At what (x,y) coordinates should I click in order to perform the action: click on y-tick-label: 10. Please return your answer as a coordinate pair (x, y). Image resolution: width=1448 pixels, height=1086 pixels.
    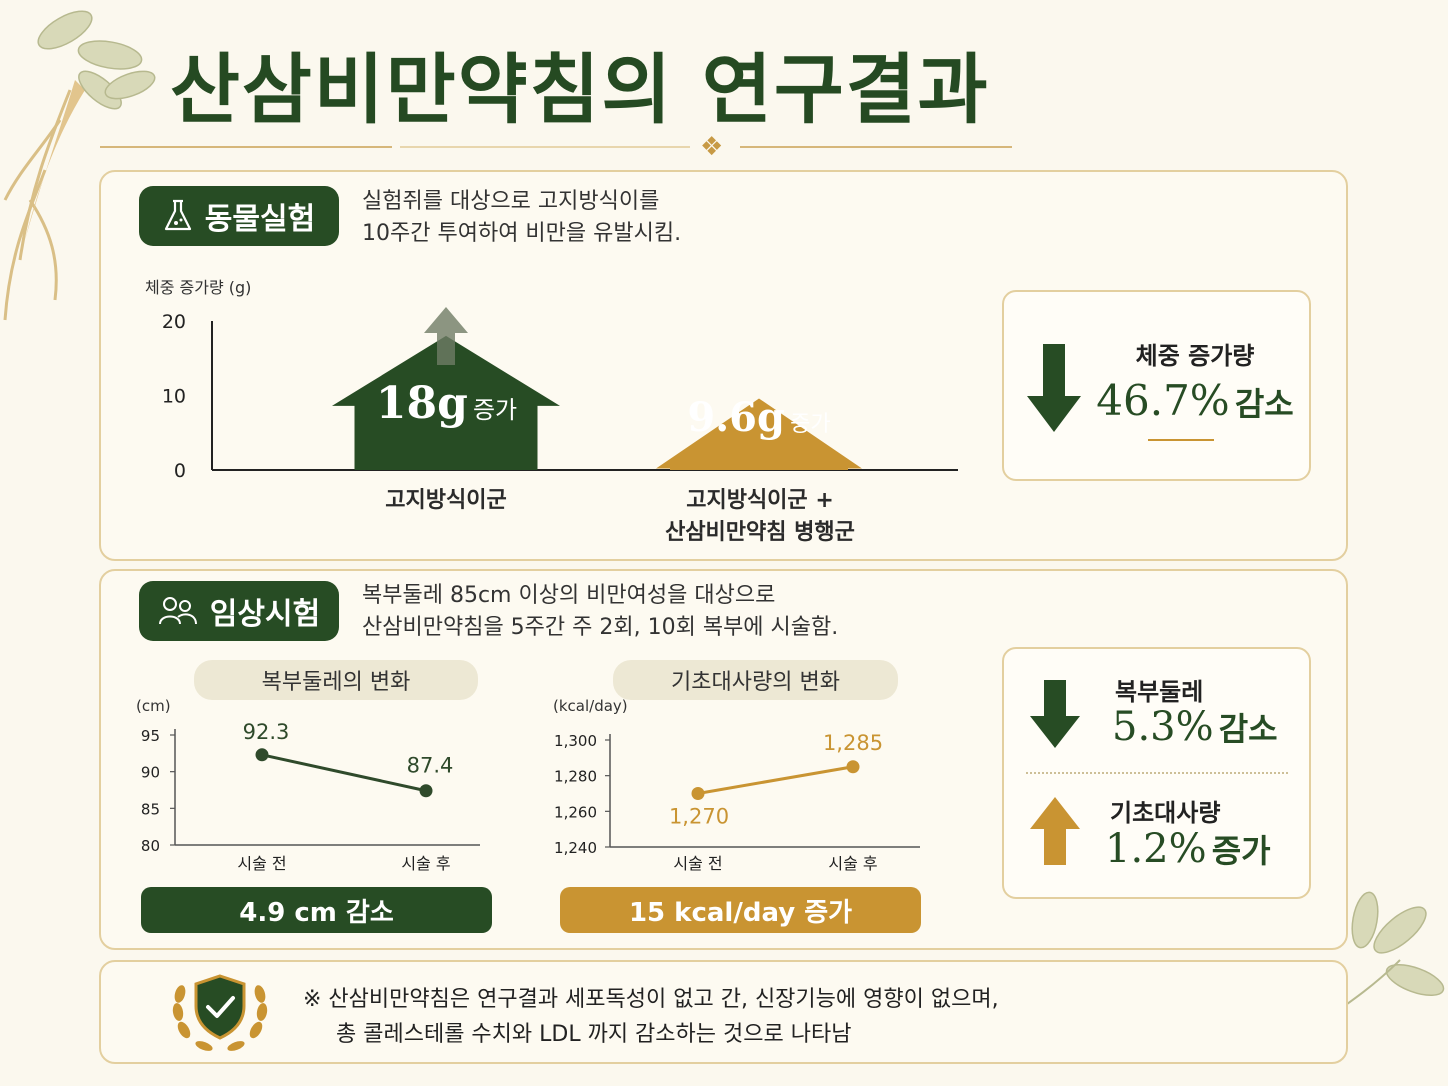
    Looking at the image, I should click on (174, 397).